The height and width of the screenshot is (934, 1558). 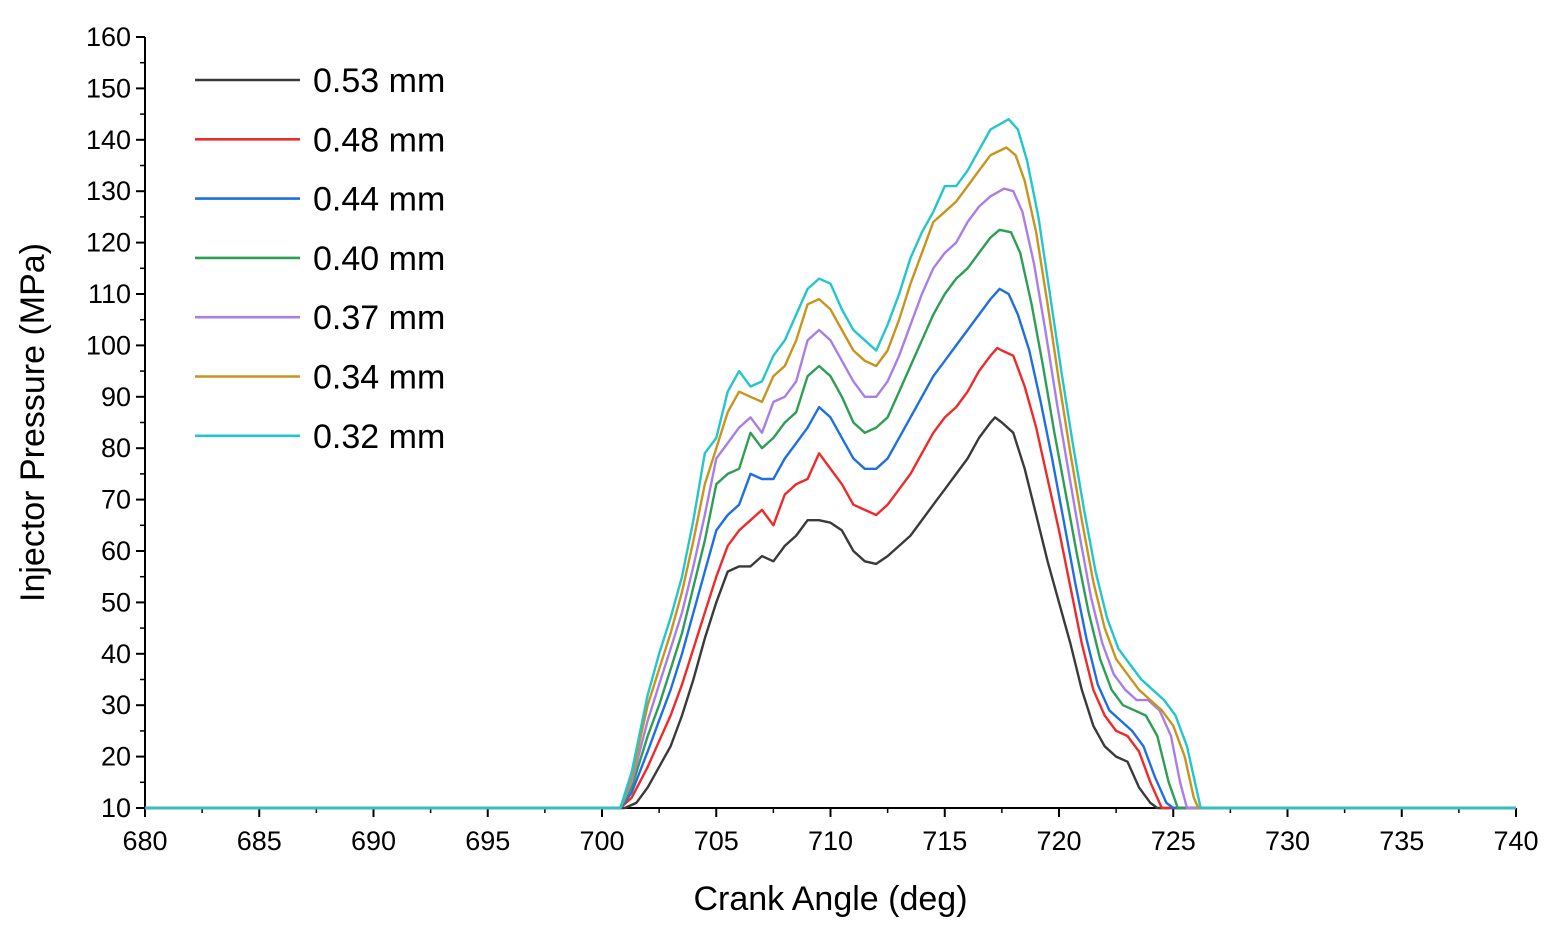 What do you see at coordinates (108, 345) in the screenshot?
I see `y-tick-label: 100` at bounding box center [108, 345].